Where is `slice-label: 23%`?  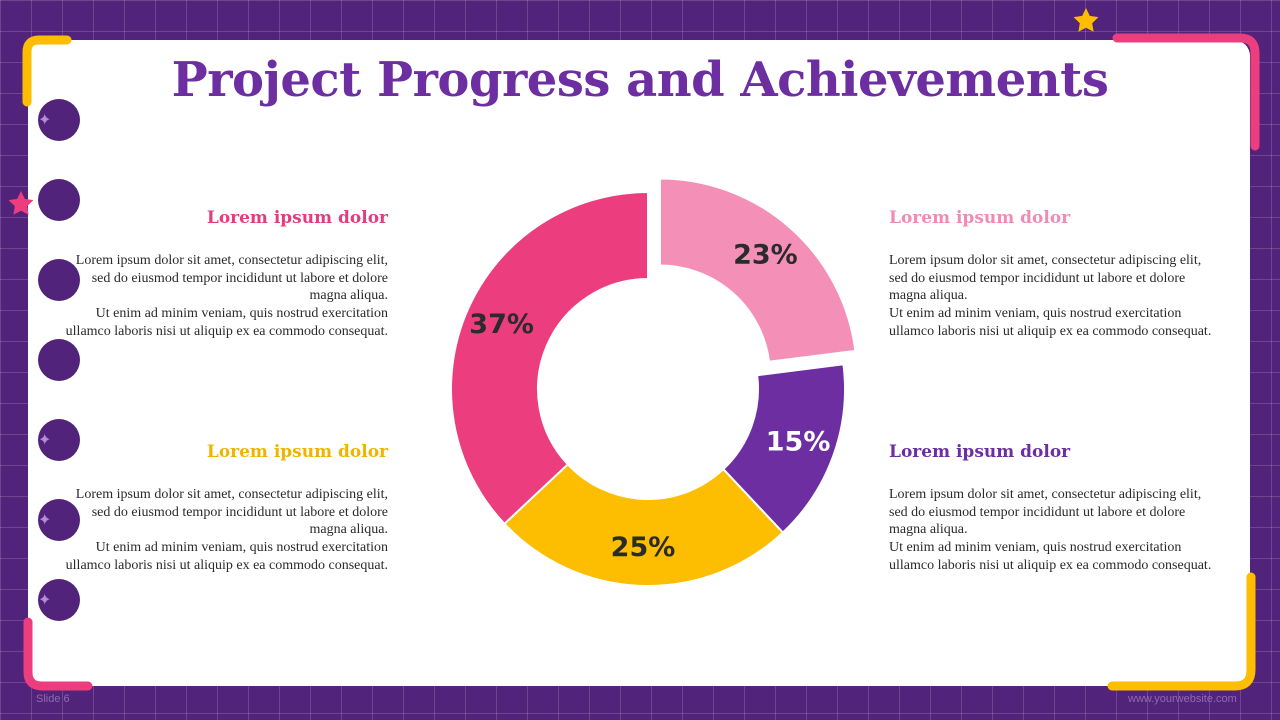 slice-label: 23% is located at coordinates (765, 254).